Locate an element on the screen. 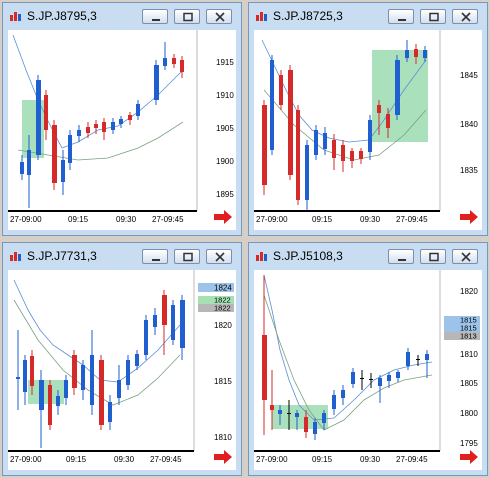  title-bar: S.JP.J5108,3 is located at coordinates (368, 256).